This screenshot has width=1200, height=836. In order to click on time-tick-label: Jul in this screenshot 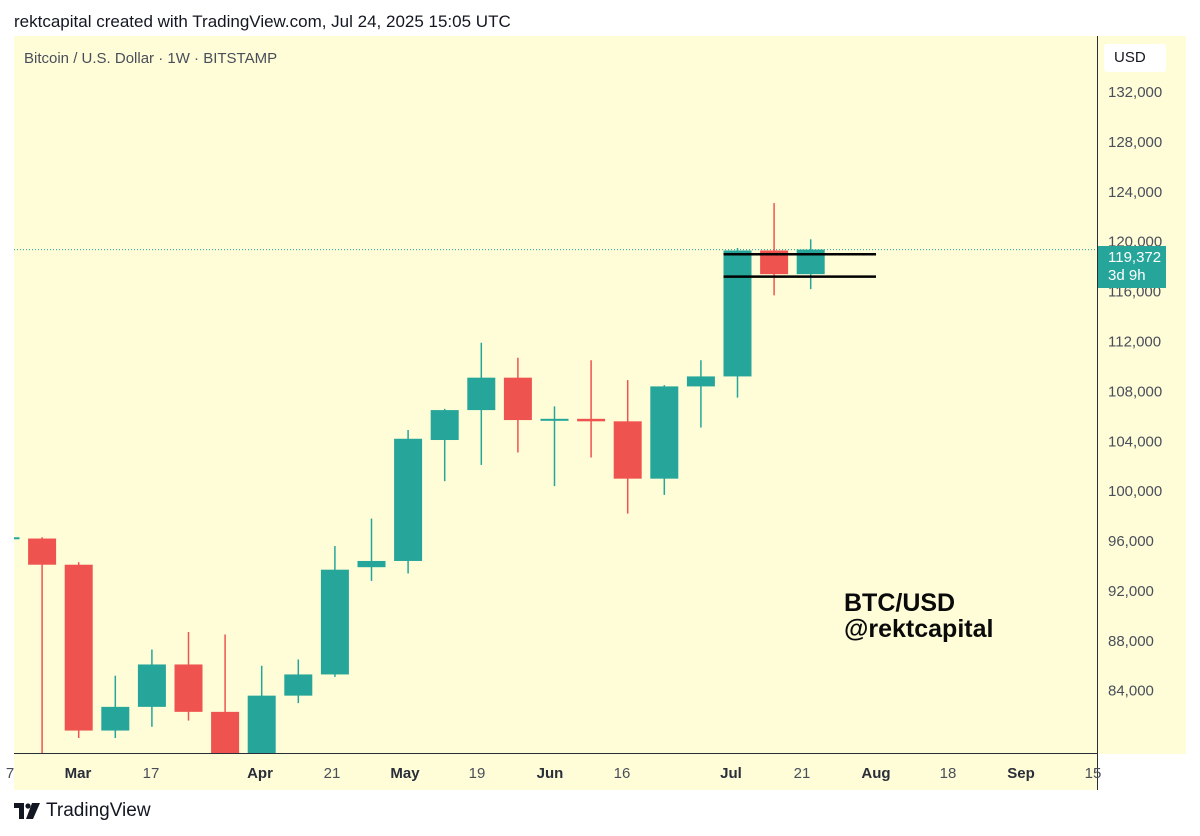, I will do `click(731, 773)`.